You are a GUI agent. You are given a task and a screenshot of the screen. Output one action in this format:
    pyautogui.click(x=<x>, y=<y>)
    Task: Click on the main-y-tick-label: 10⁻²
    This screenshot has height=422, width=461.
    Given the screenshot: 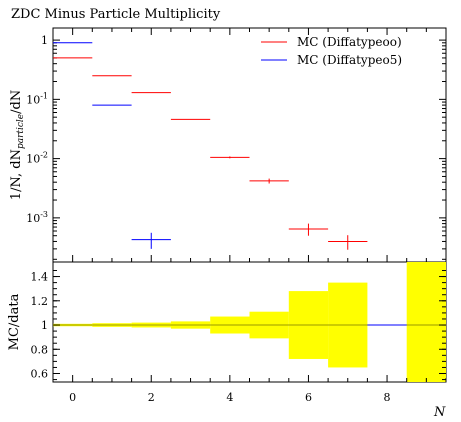 What is the action you would take?
    pyautogui.click(x=37, y=158)
    